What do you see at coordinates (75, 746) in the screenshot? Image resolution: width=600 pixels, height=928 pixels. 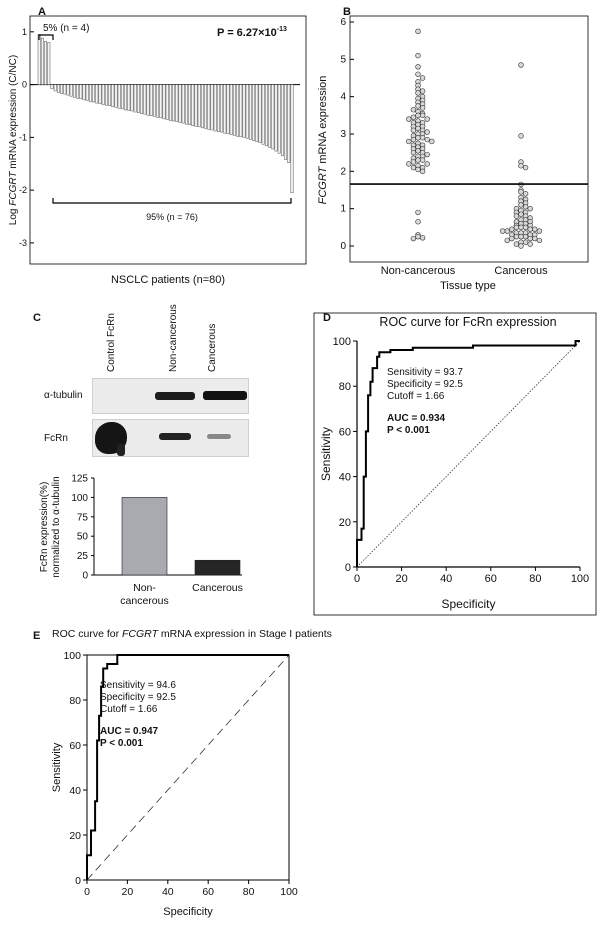 I see `panel-e-y-tick-label: 60` at bounding box center [75, 746].